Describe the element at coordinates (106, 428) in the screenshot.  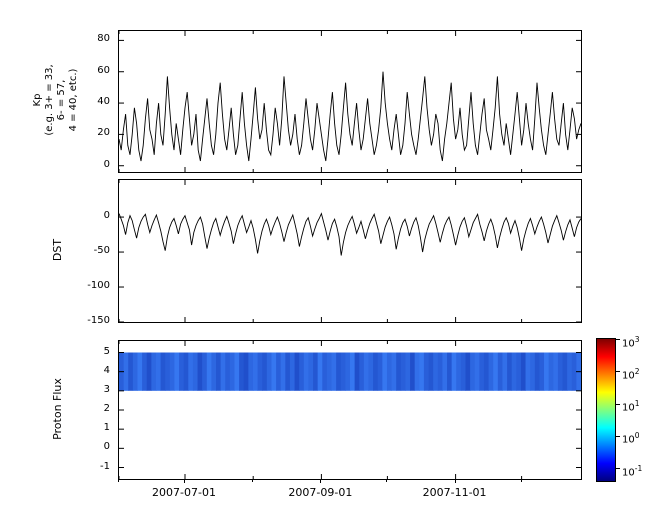
I see `y-tick-label: 1` at that location.